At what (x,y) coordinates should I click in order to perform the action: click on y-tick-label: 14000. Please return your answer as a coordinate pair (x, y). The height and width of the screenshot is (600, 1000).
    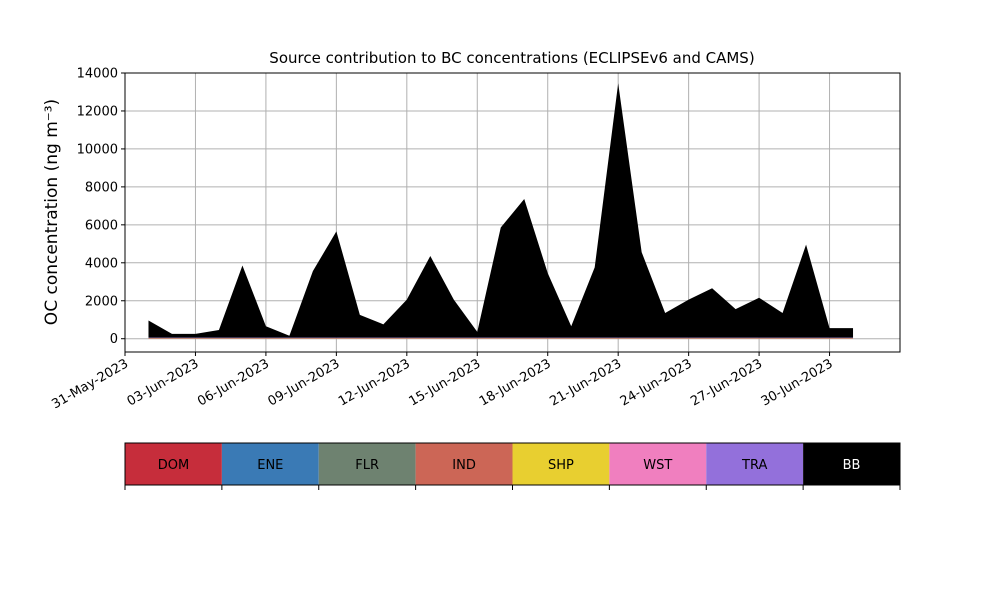
    Looking at the image, I should click on (97, 74).